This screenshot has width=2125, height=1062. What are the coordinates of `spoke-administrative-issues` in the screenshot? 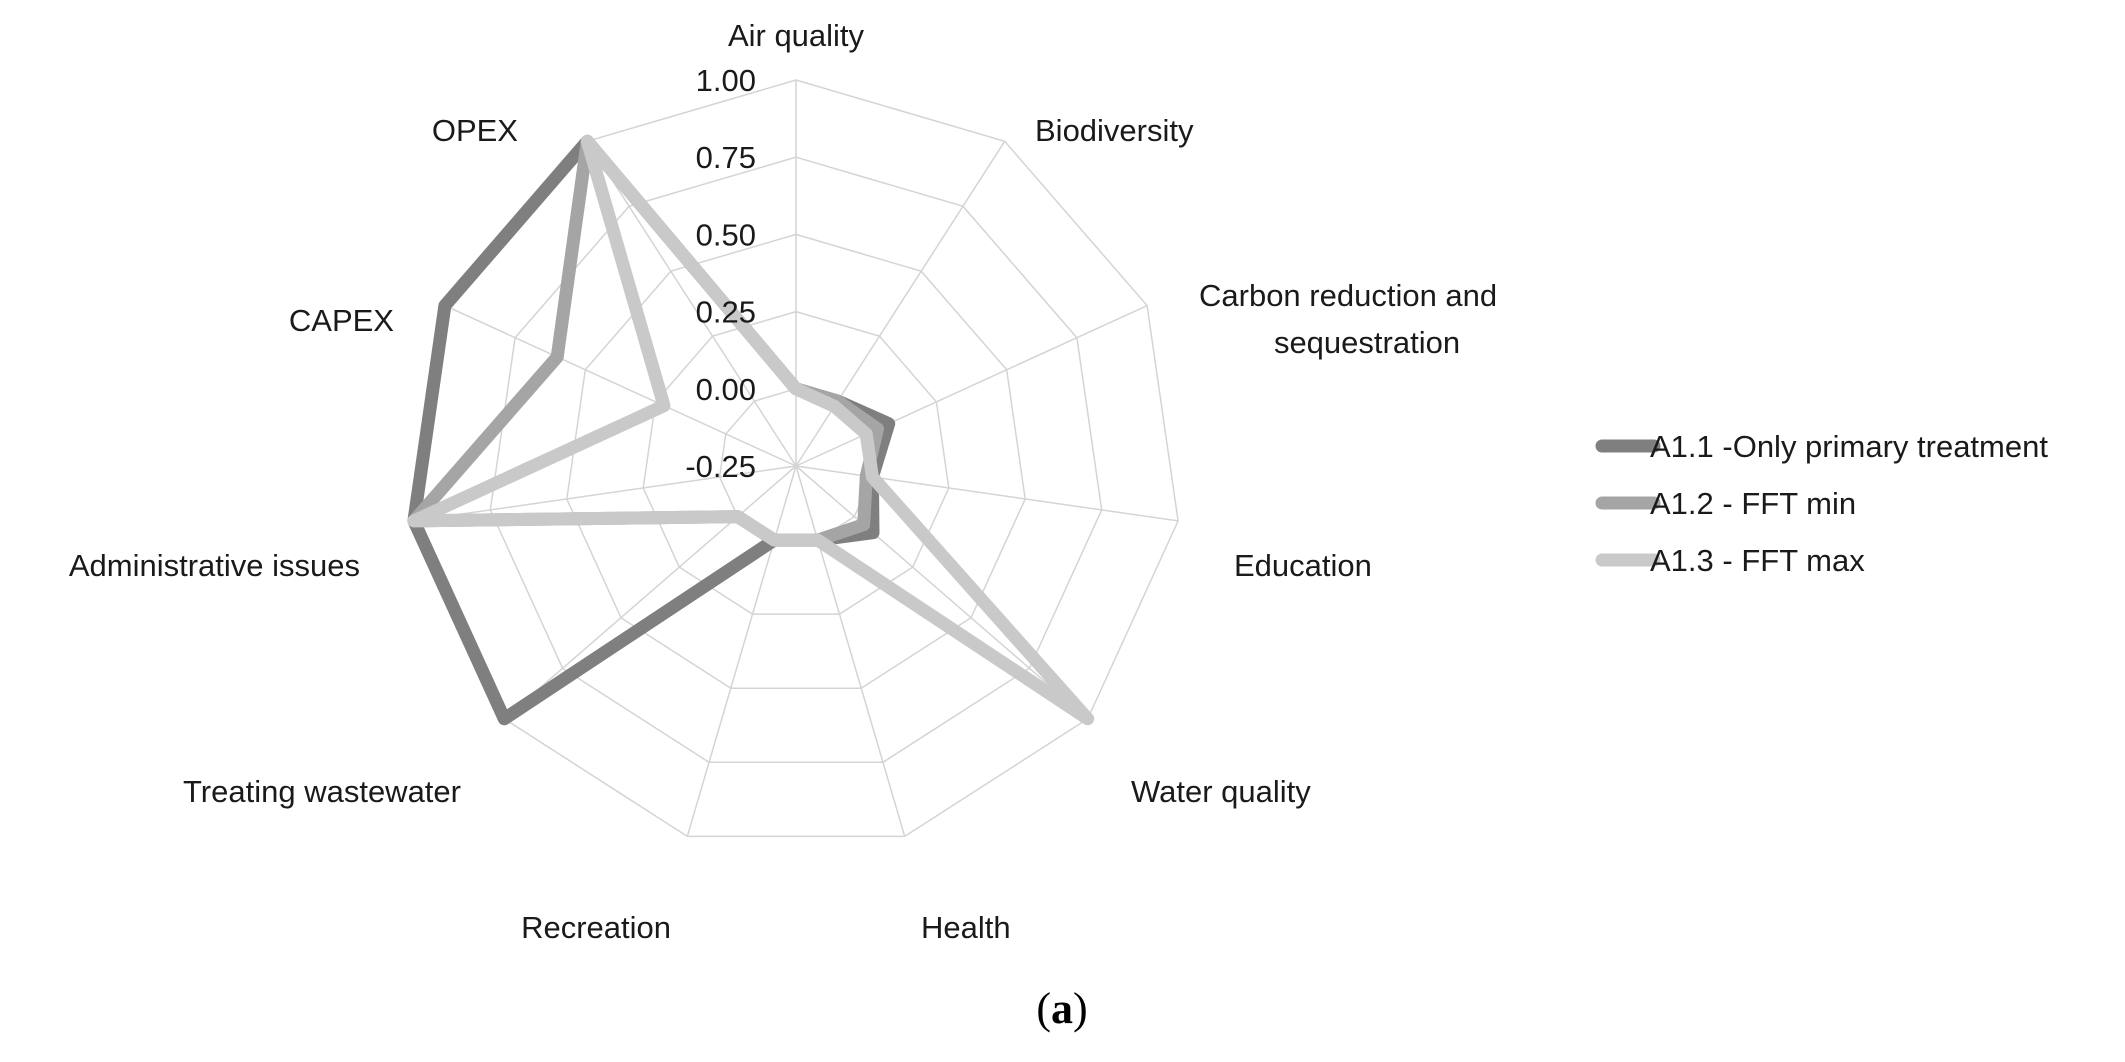 It's located at (605, 493).